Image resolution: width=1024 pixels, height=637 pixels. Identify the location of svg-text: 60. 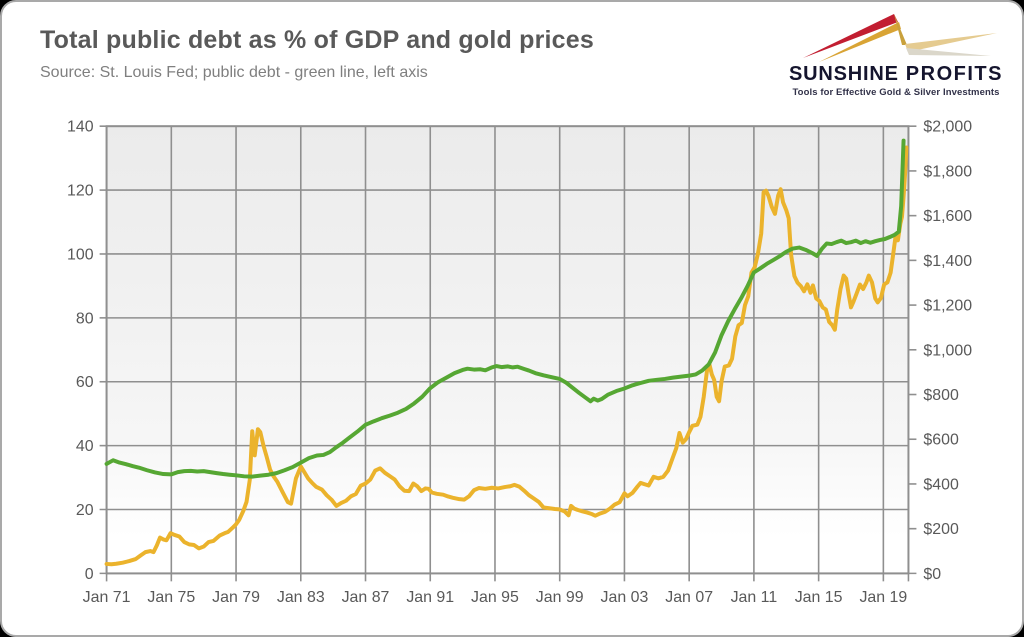
(85, 382).